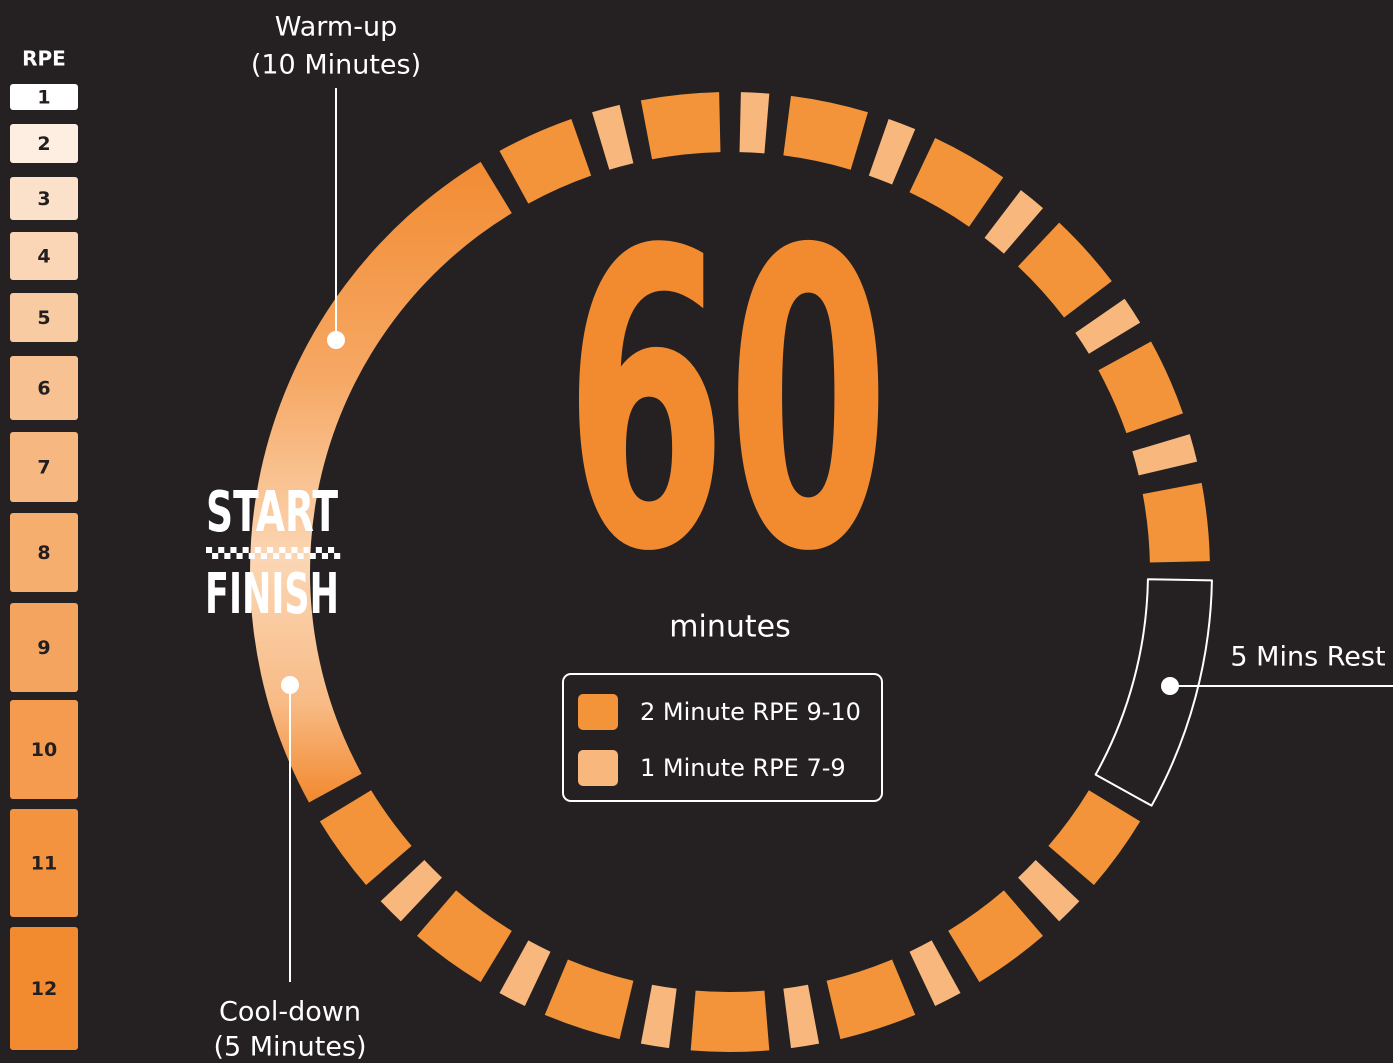  I want to click on cool-down-label: Cool-down, so click(290, 1012).